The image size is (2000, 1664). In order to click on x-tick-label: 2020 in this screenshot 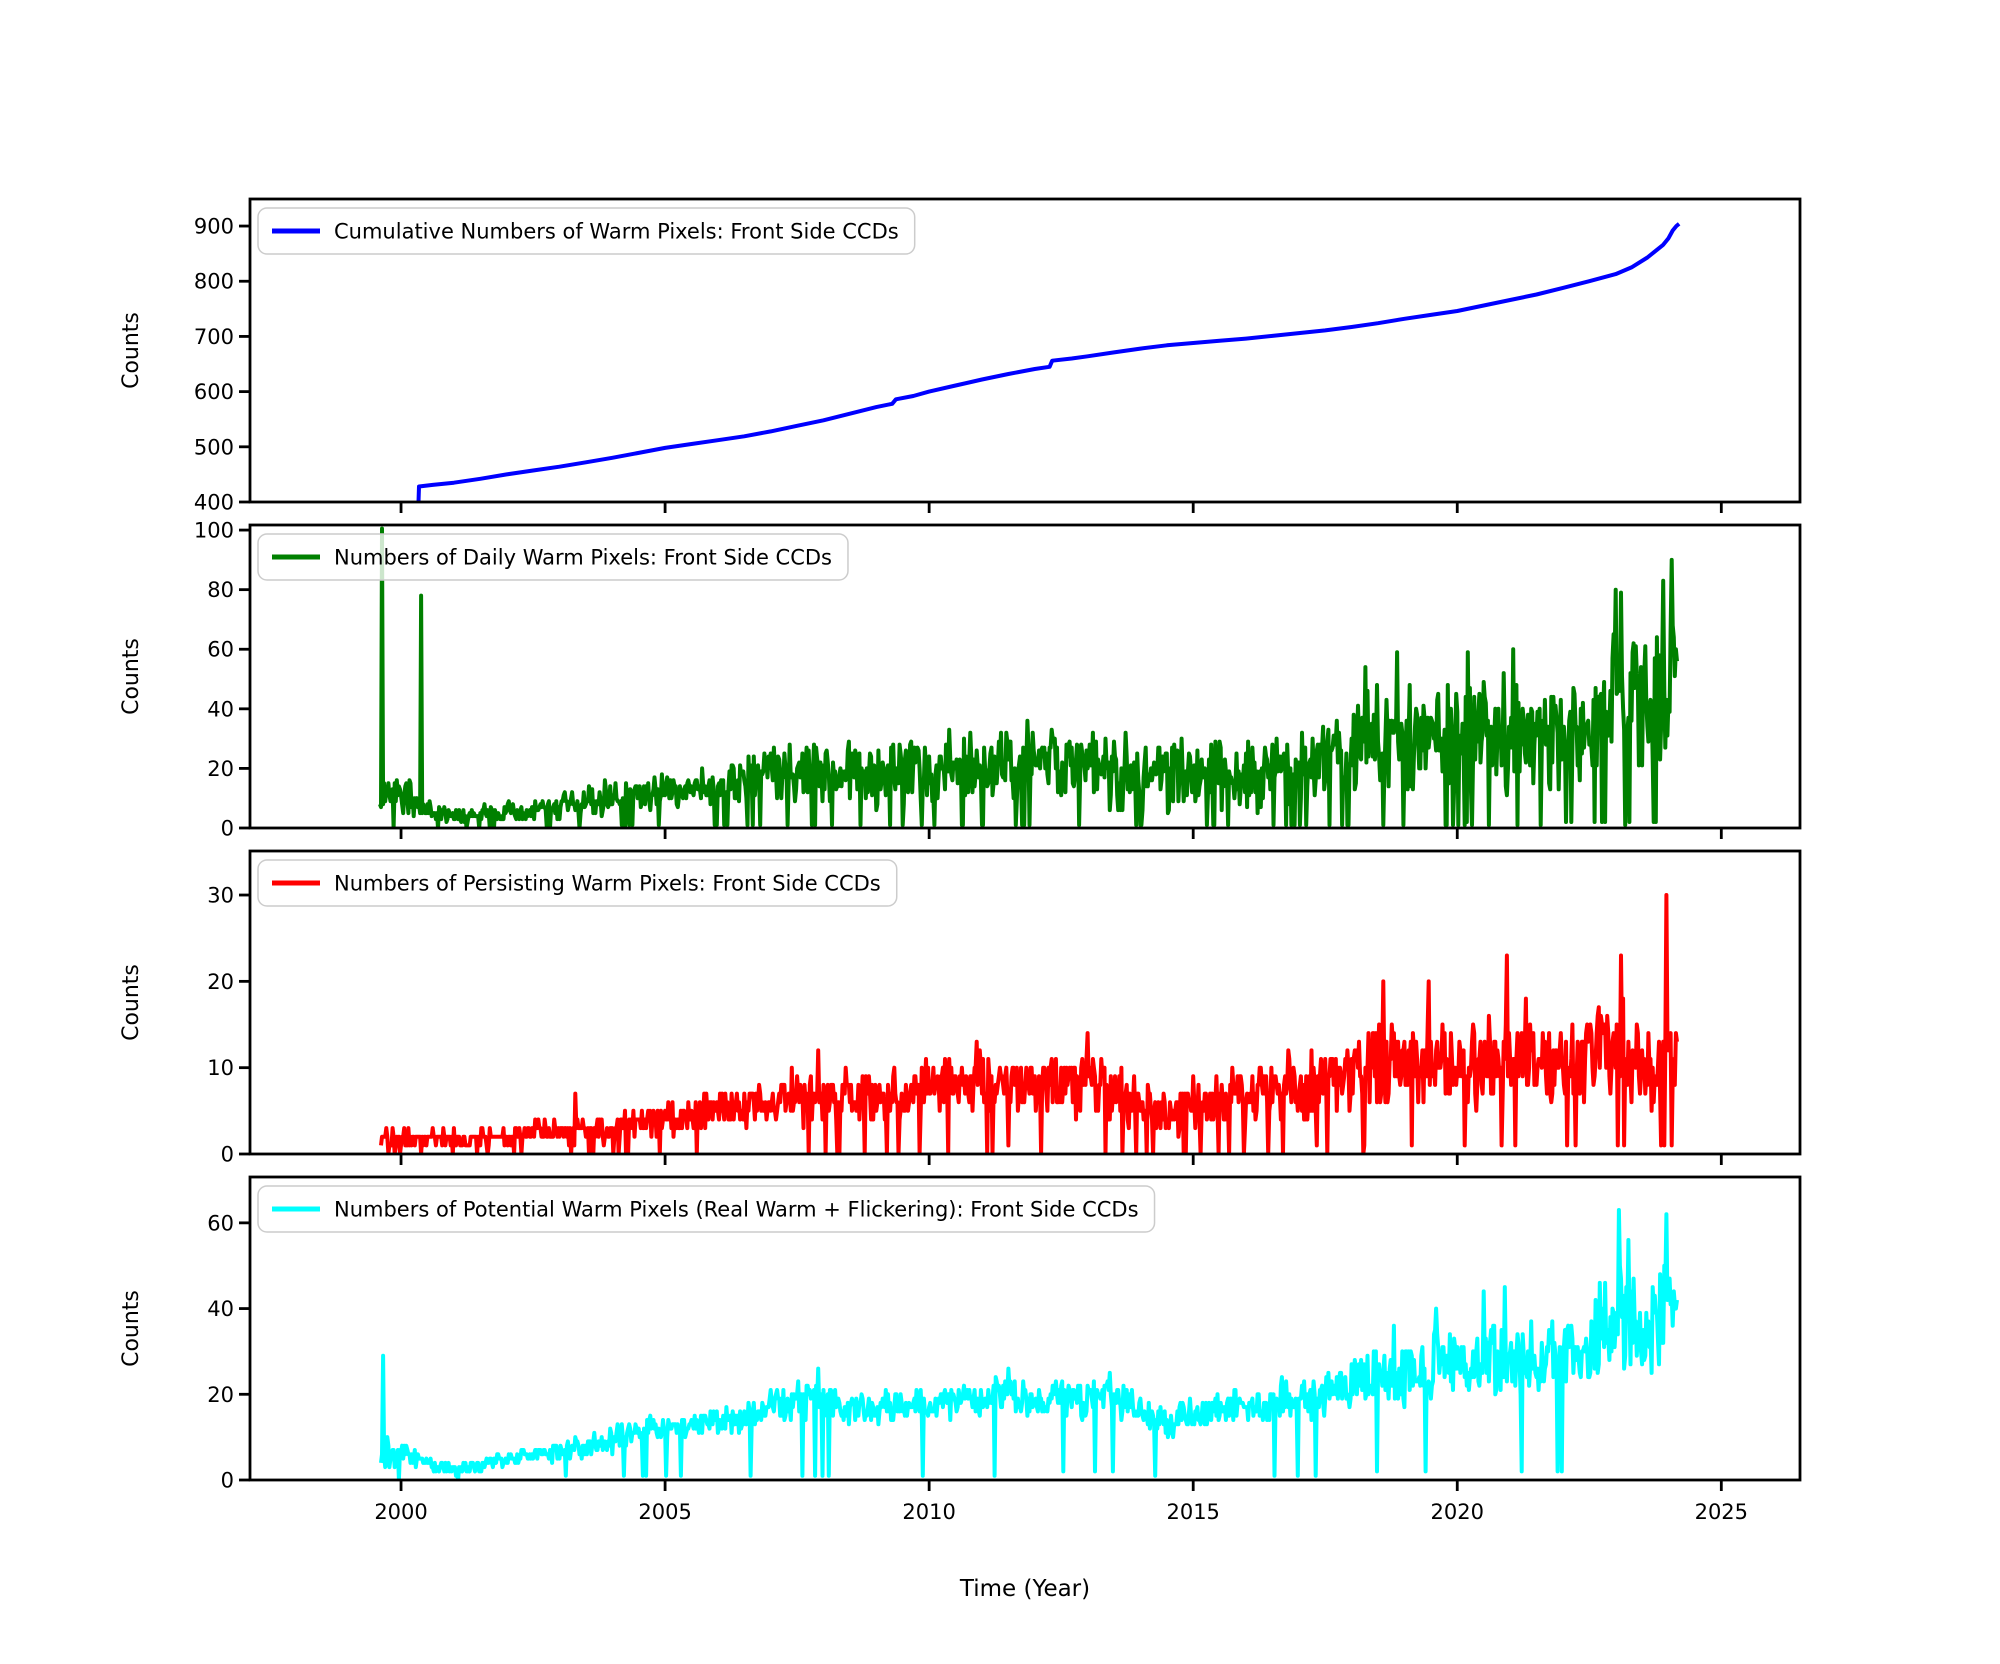, I will do `click(1457, 1512)`.